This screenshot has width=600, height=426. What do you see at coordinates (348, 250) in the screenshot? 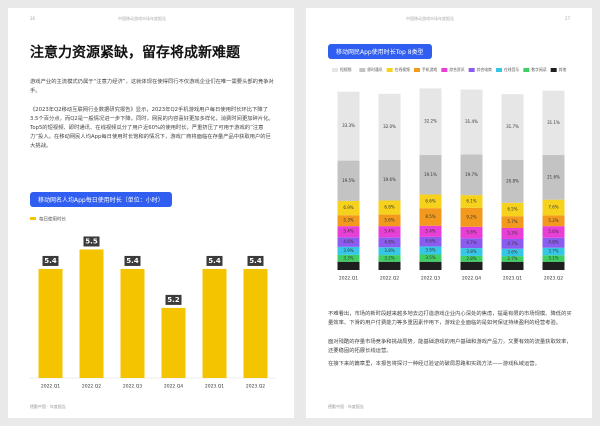
I see `value-label: 3.9%` at bounding box center [348, 250].